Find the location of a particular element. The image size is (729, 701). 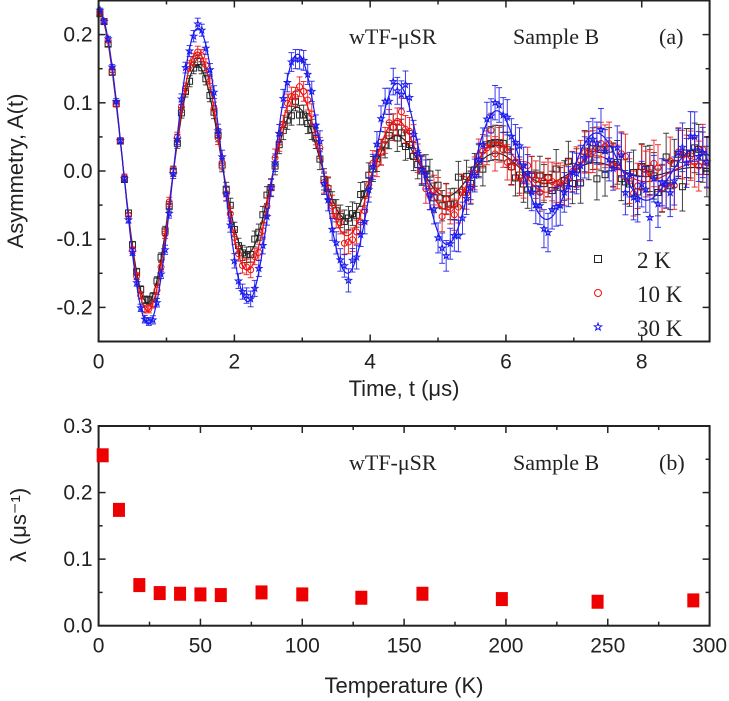

x-tick-label: 6 is located at coordinates (506, 362).